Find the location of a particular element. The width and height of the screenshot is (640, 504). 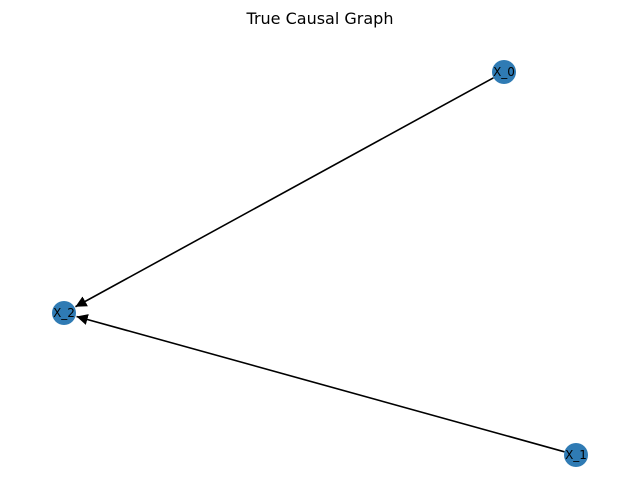

node-label: X_0 is located at coordinates (504, 72).